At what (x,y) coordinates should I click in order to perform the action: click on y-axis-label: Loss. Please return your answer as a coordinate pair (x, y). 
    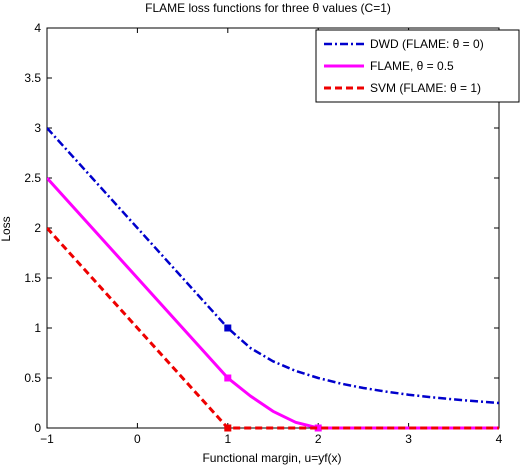
    Looking at the image, I should click on (6, 228).